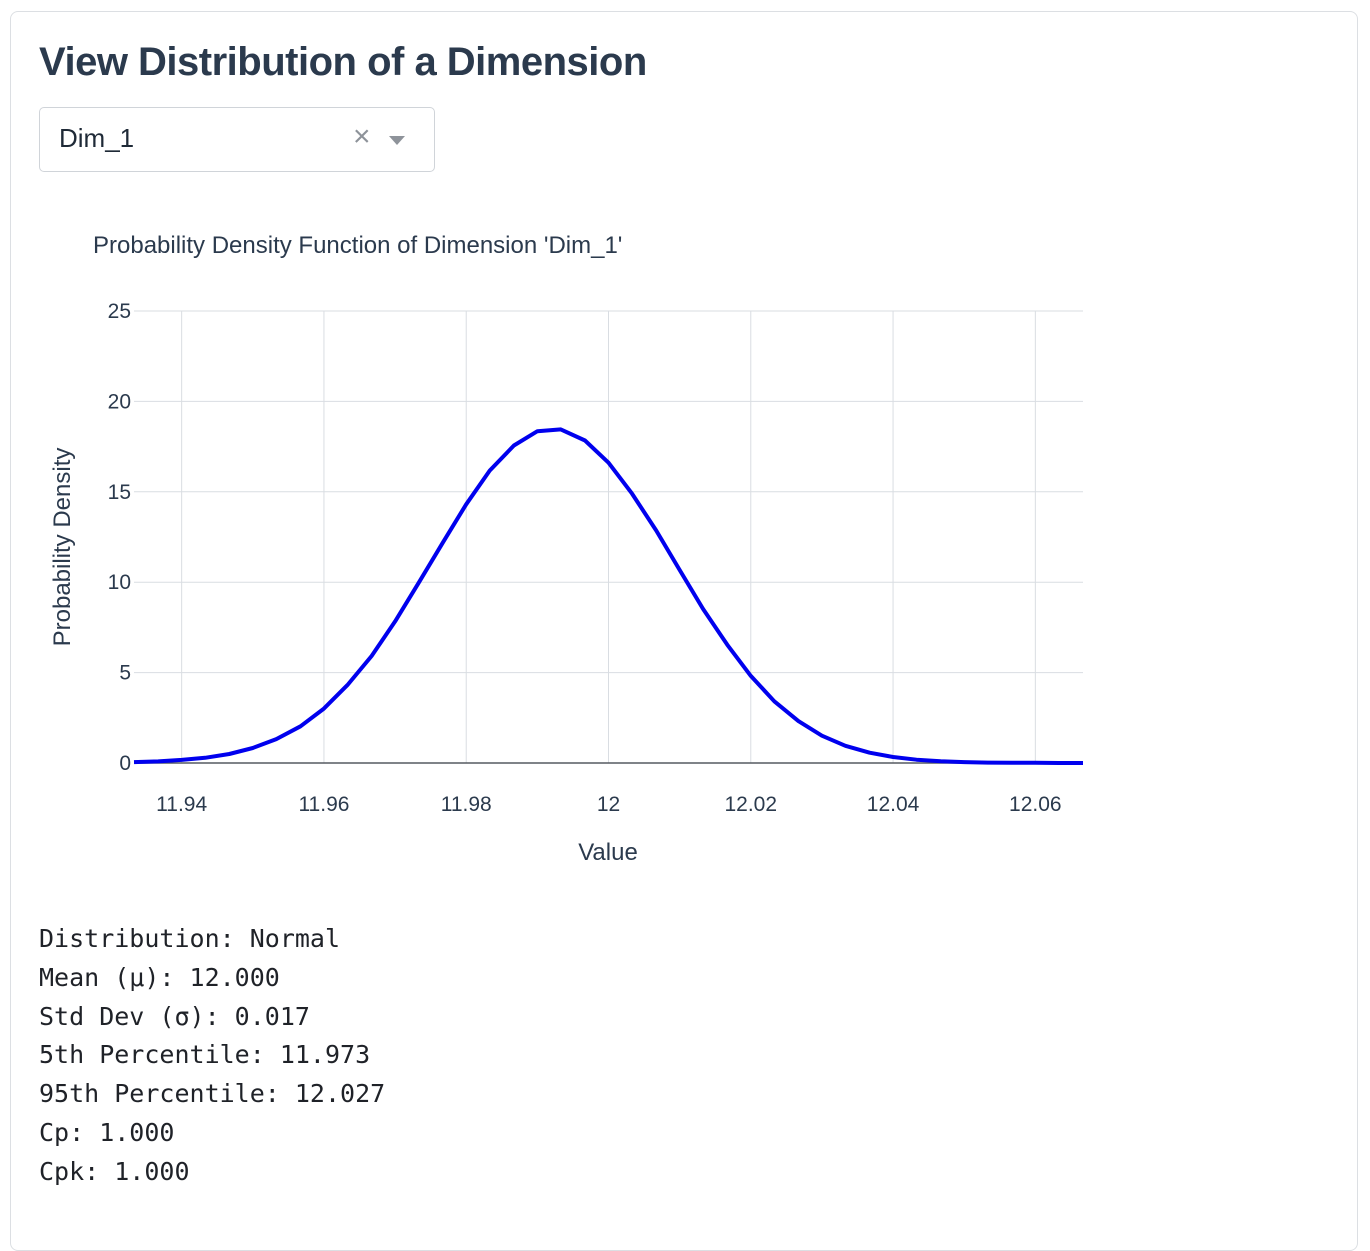  Describe the element at coordinates (181, 804) in the screenshot. I see `x-tick-label: 11.94` at that location.